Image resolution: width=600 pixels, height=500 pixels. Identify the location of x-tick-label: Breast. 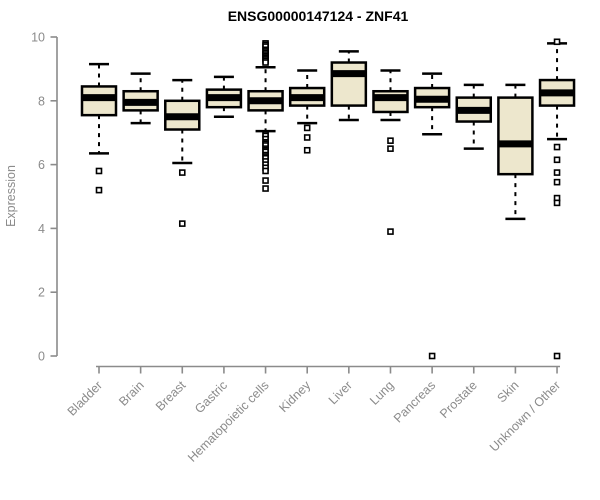
(171, 396).